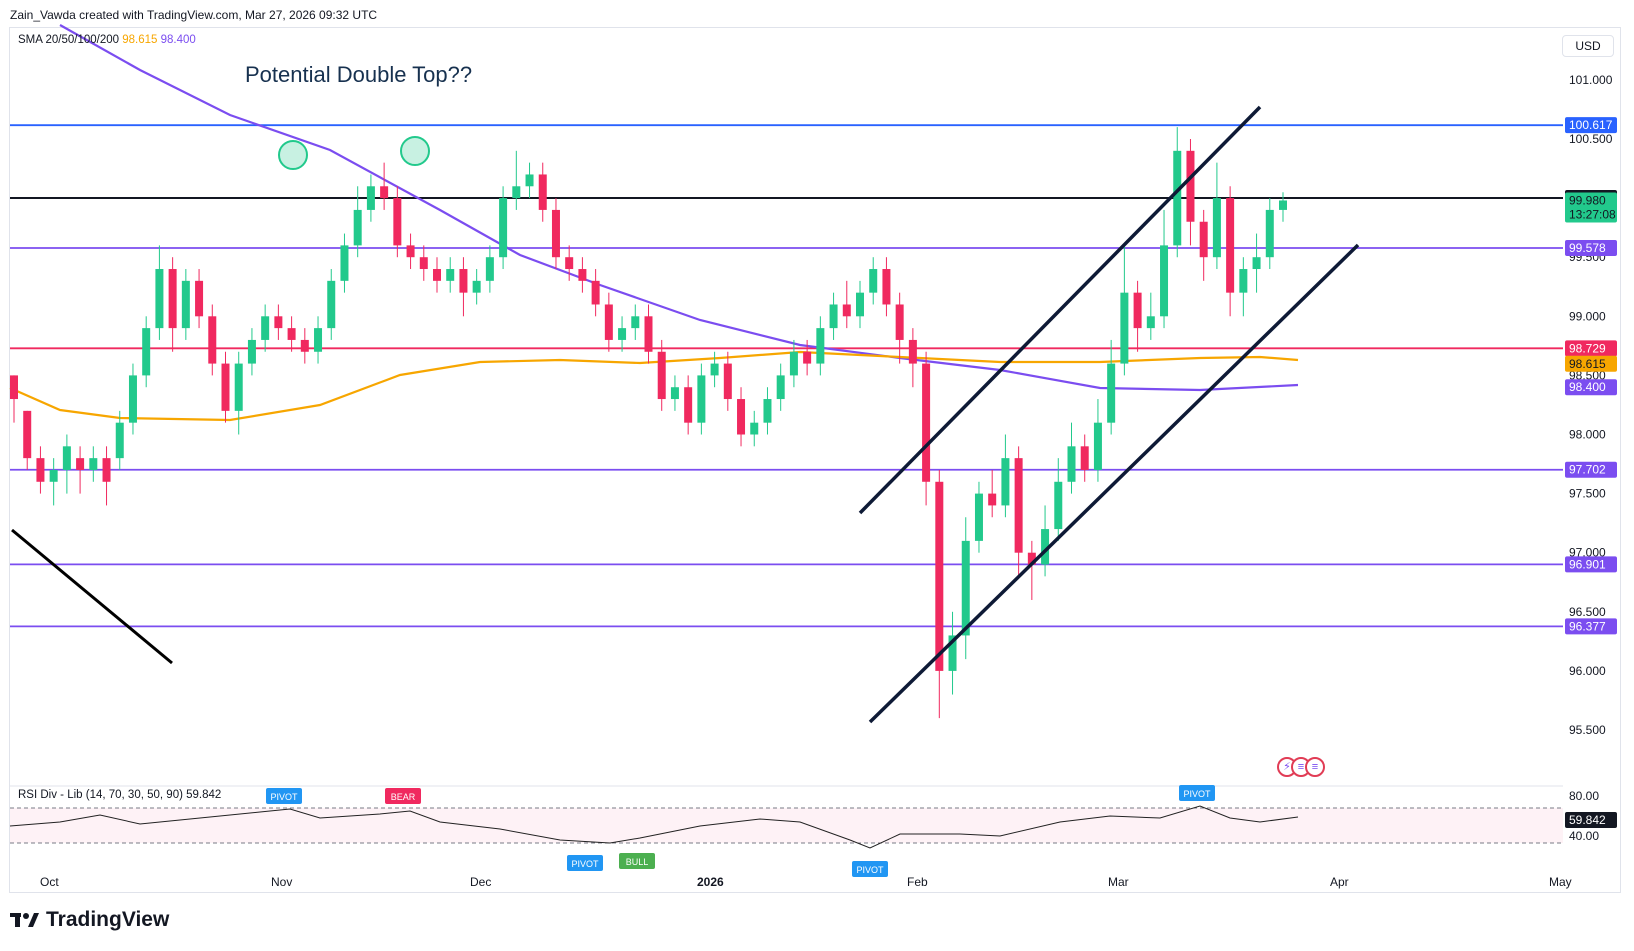 The height and width of the screenshot is (951, 1634). What do you see at coordinates (1584, 836) in the screenshot?
I see `rsi-tick-label: 40.00` at bounding box center [1584, 836].